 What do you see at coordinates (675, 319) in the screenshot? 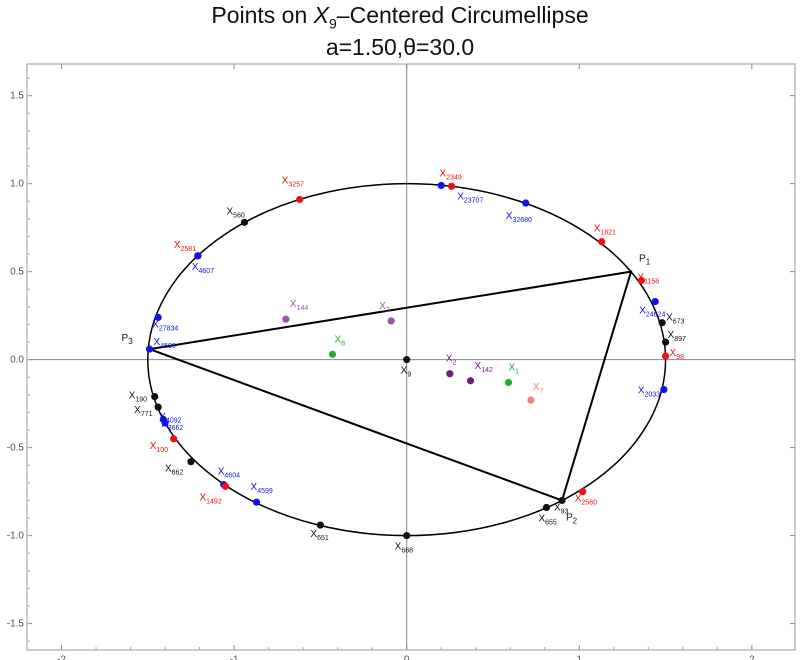
I see `point-label-x673: X673` at bounding box center [675, 319].